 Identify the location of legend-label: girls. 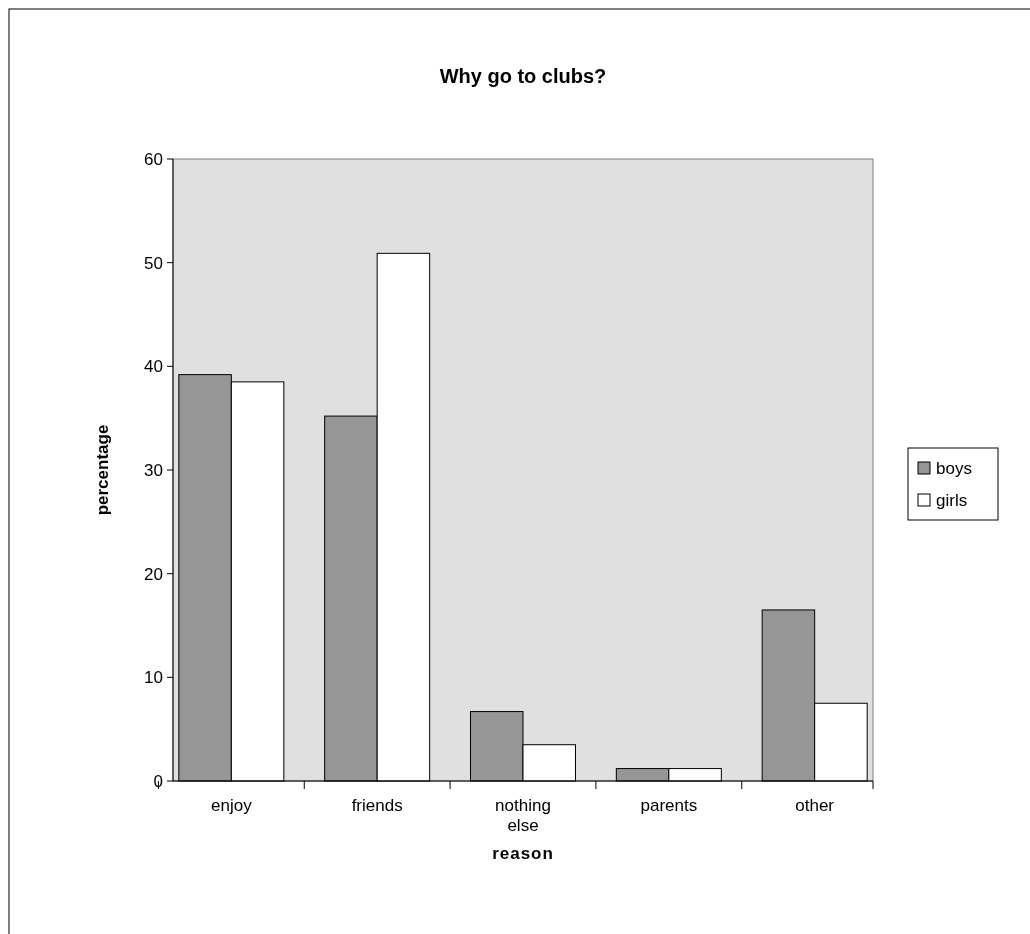
(952, 500).